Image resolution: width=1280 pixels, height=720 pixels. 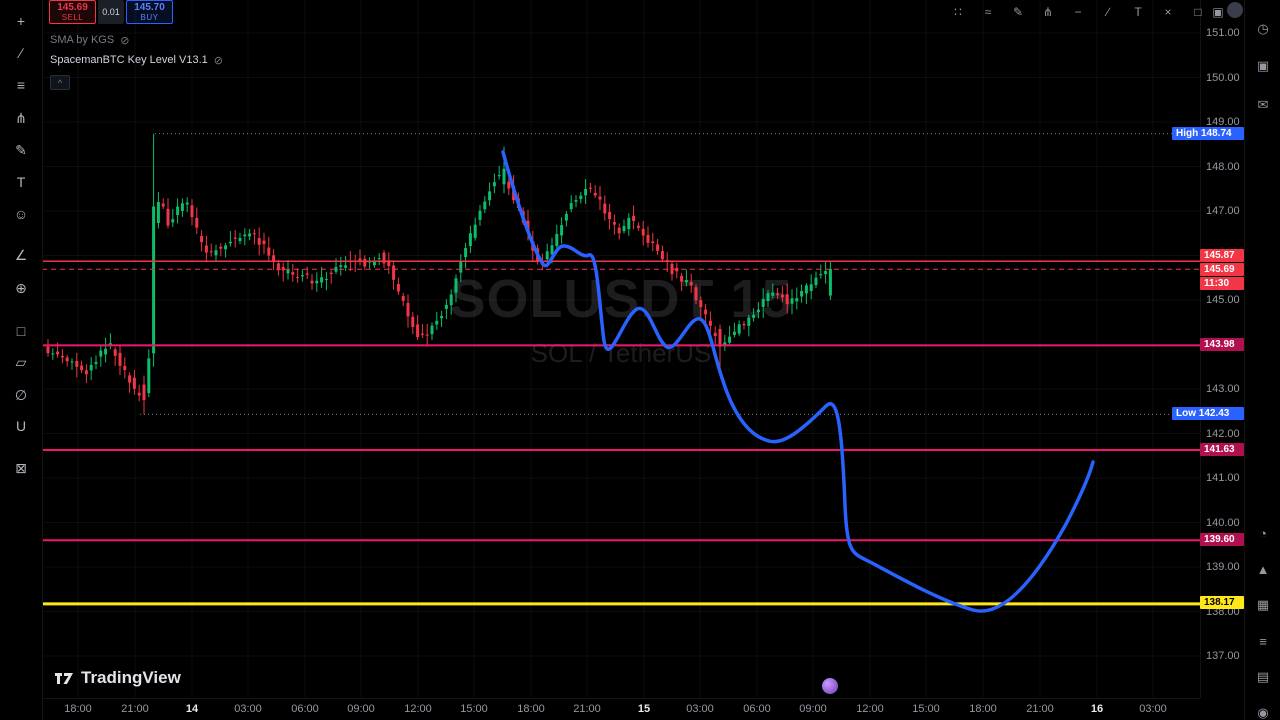 What do you see at coordinates (1263, 604) in the screenshot?
I see `calendar-icon: ▦` at bounding box center [1263, 604].